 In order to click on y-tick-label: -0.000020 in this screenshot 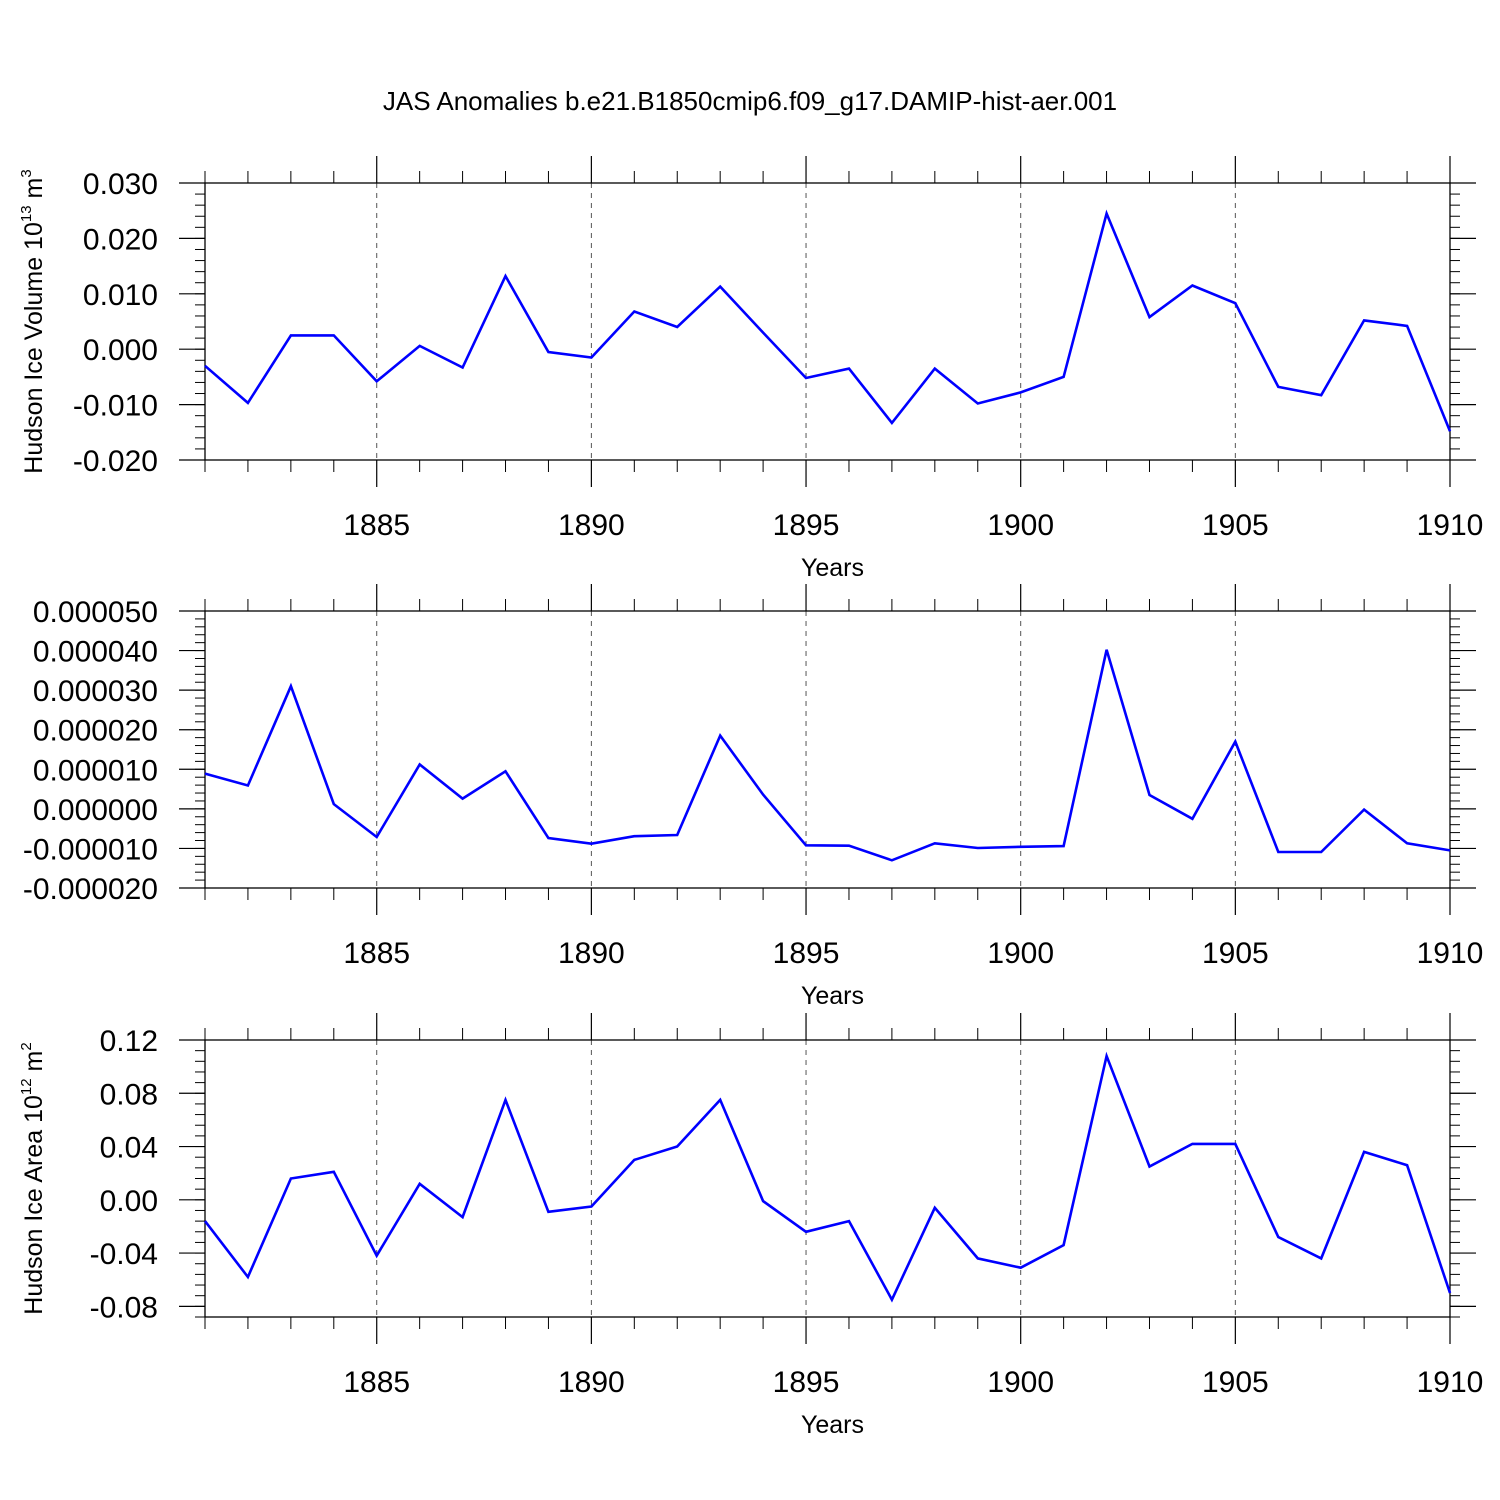, I will do `click(90, 889)`.